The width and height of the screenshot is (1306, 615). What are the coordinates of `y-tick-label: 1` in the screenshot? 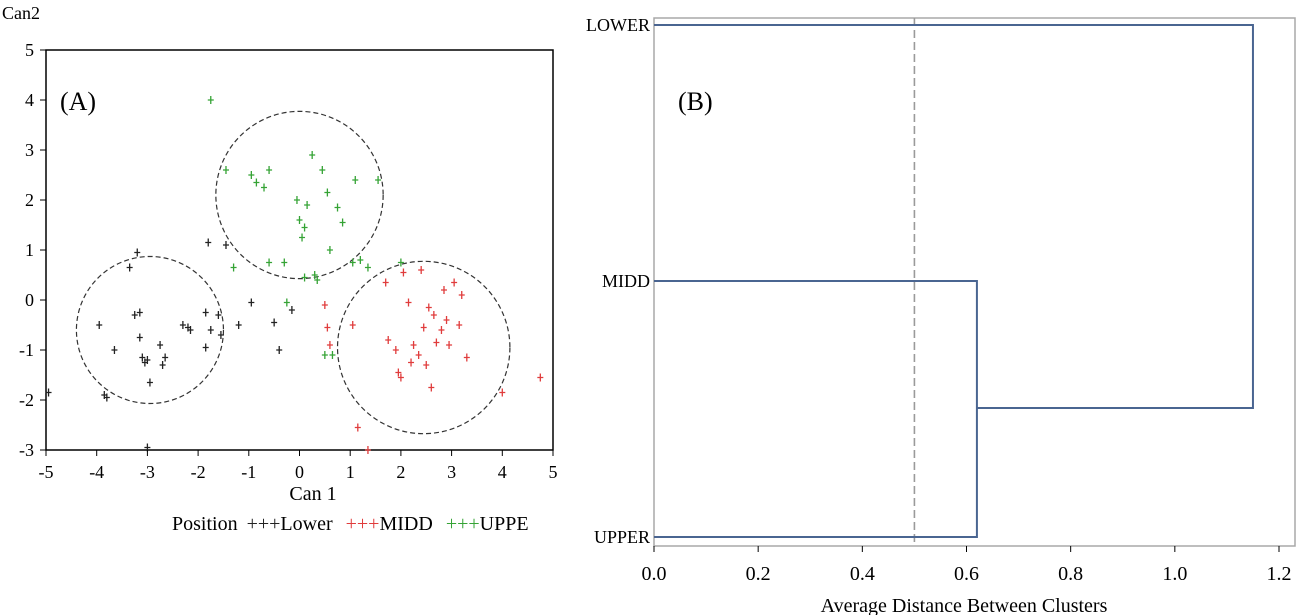 It's located at (29, 250).